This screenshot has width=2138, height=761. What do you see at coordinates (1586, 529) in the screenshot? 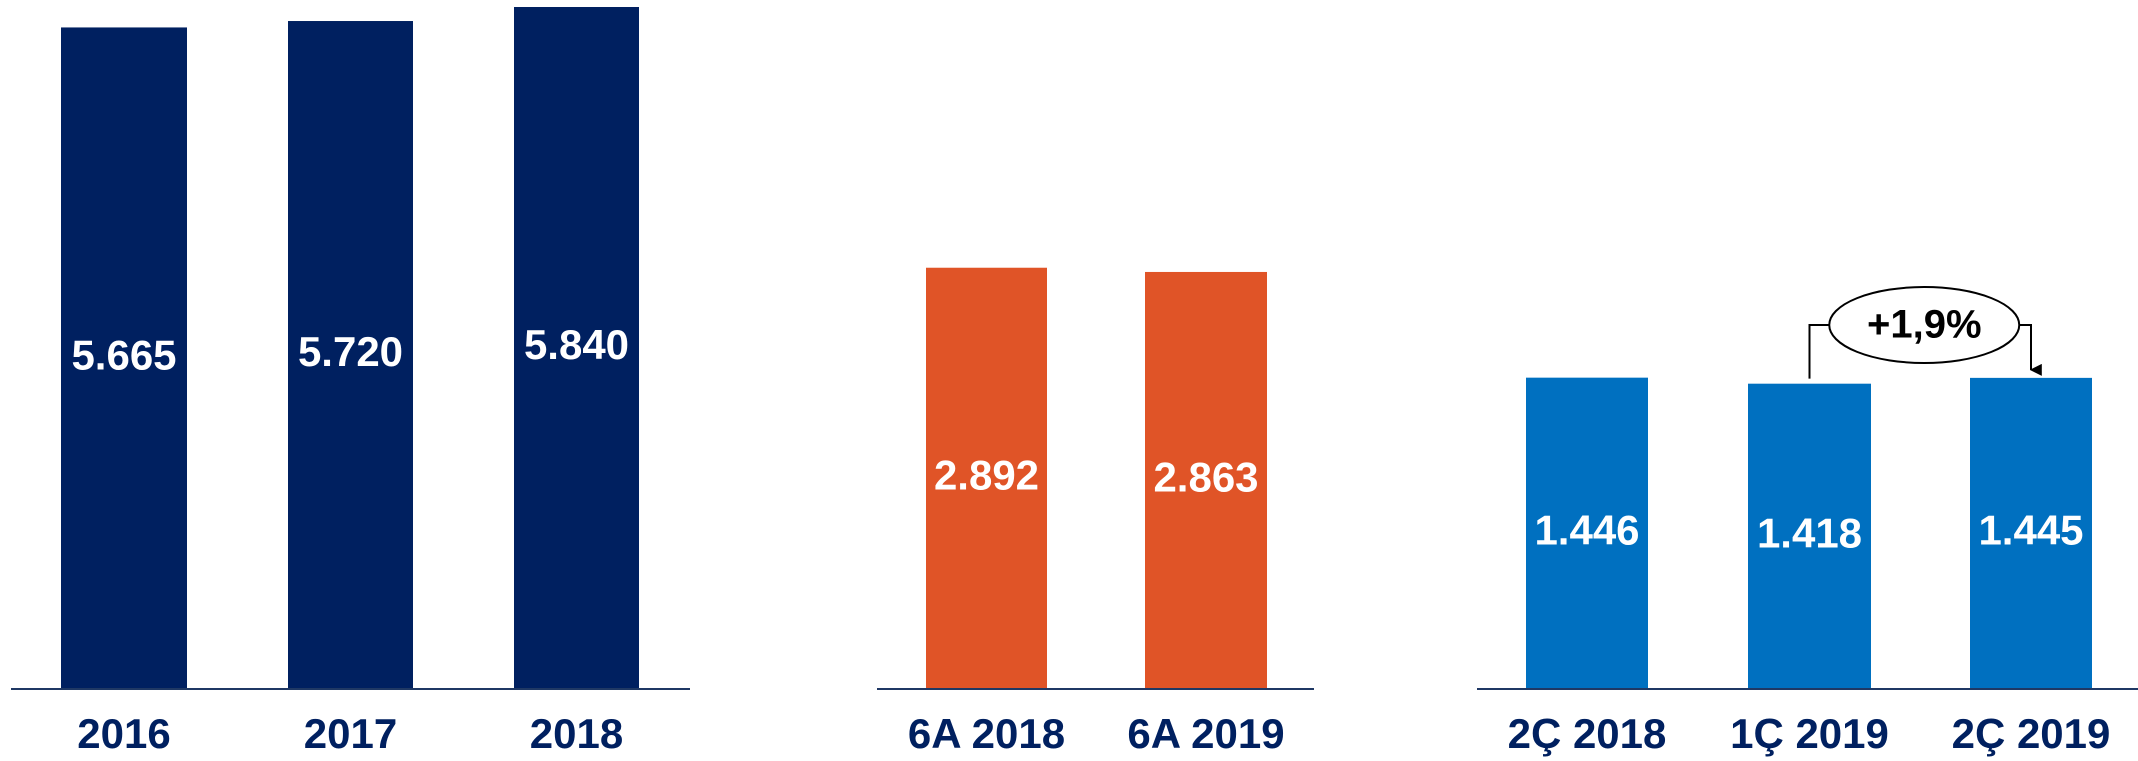
I see `value-label: 1.446` at bounding box center [1586, 529].